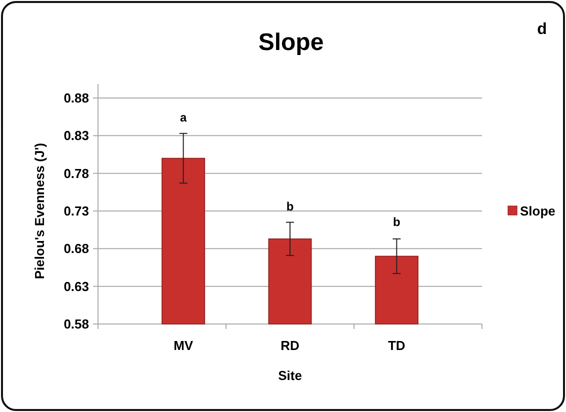  Describe the element at coordinates (76, 324) in the screenshot. I see `y-tick-label: 0.58` at that location.